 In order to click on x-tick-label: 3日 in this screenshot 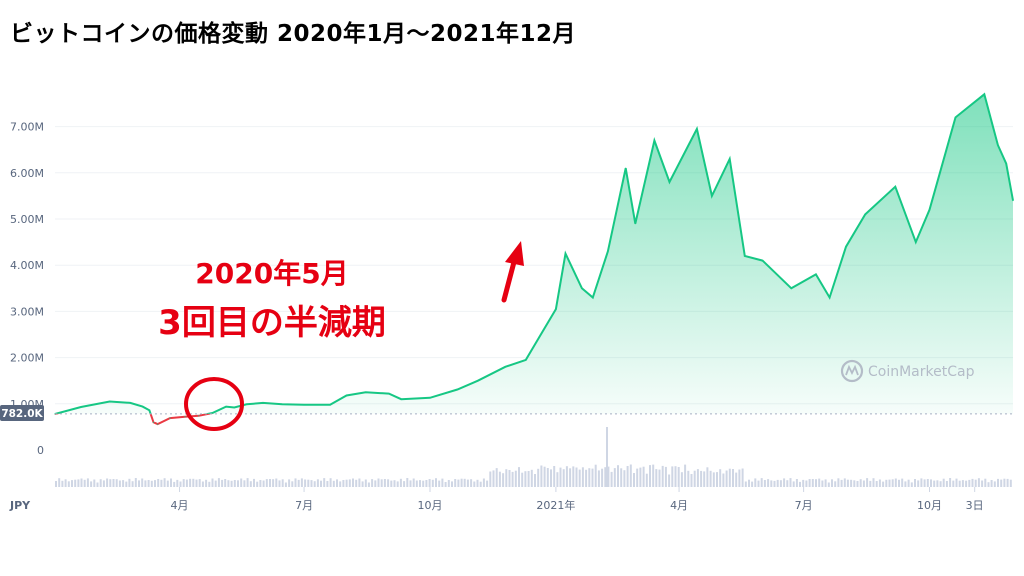, I will do `click(975, 505)`.